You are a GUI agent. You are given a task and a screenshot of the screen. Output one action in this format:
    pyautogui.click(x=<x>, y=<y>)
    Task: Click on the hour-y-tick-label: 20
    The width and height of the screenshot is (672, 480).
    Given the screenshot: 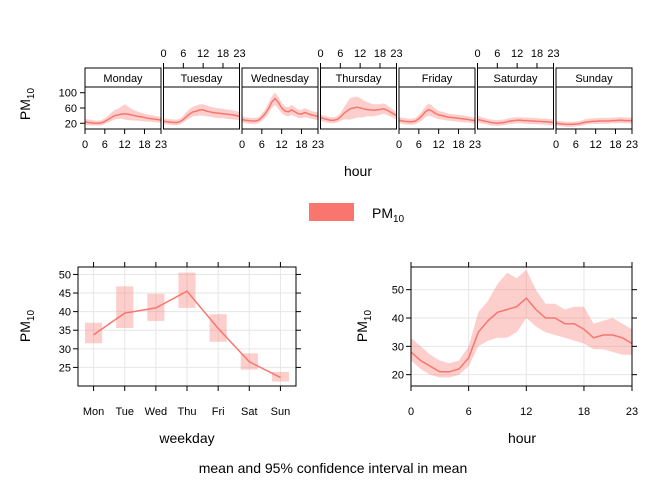 What is the action you would take?
    pyautogui.click(x=398, y=376)
    